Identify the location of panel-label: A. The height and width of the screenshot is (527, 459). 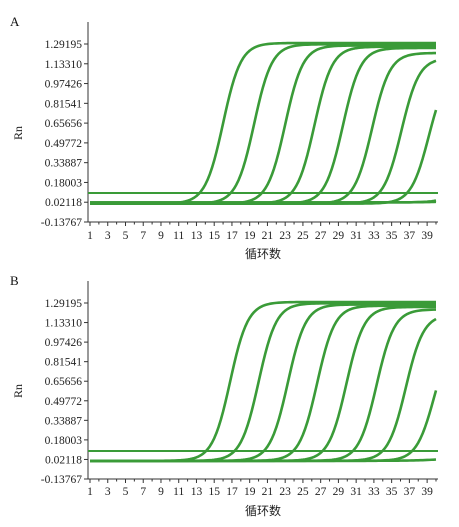
(15, 21).